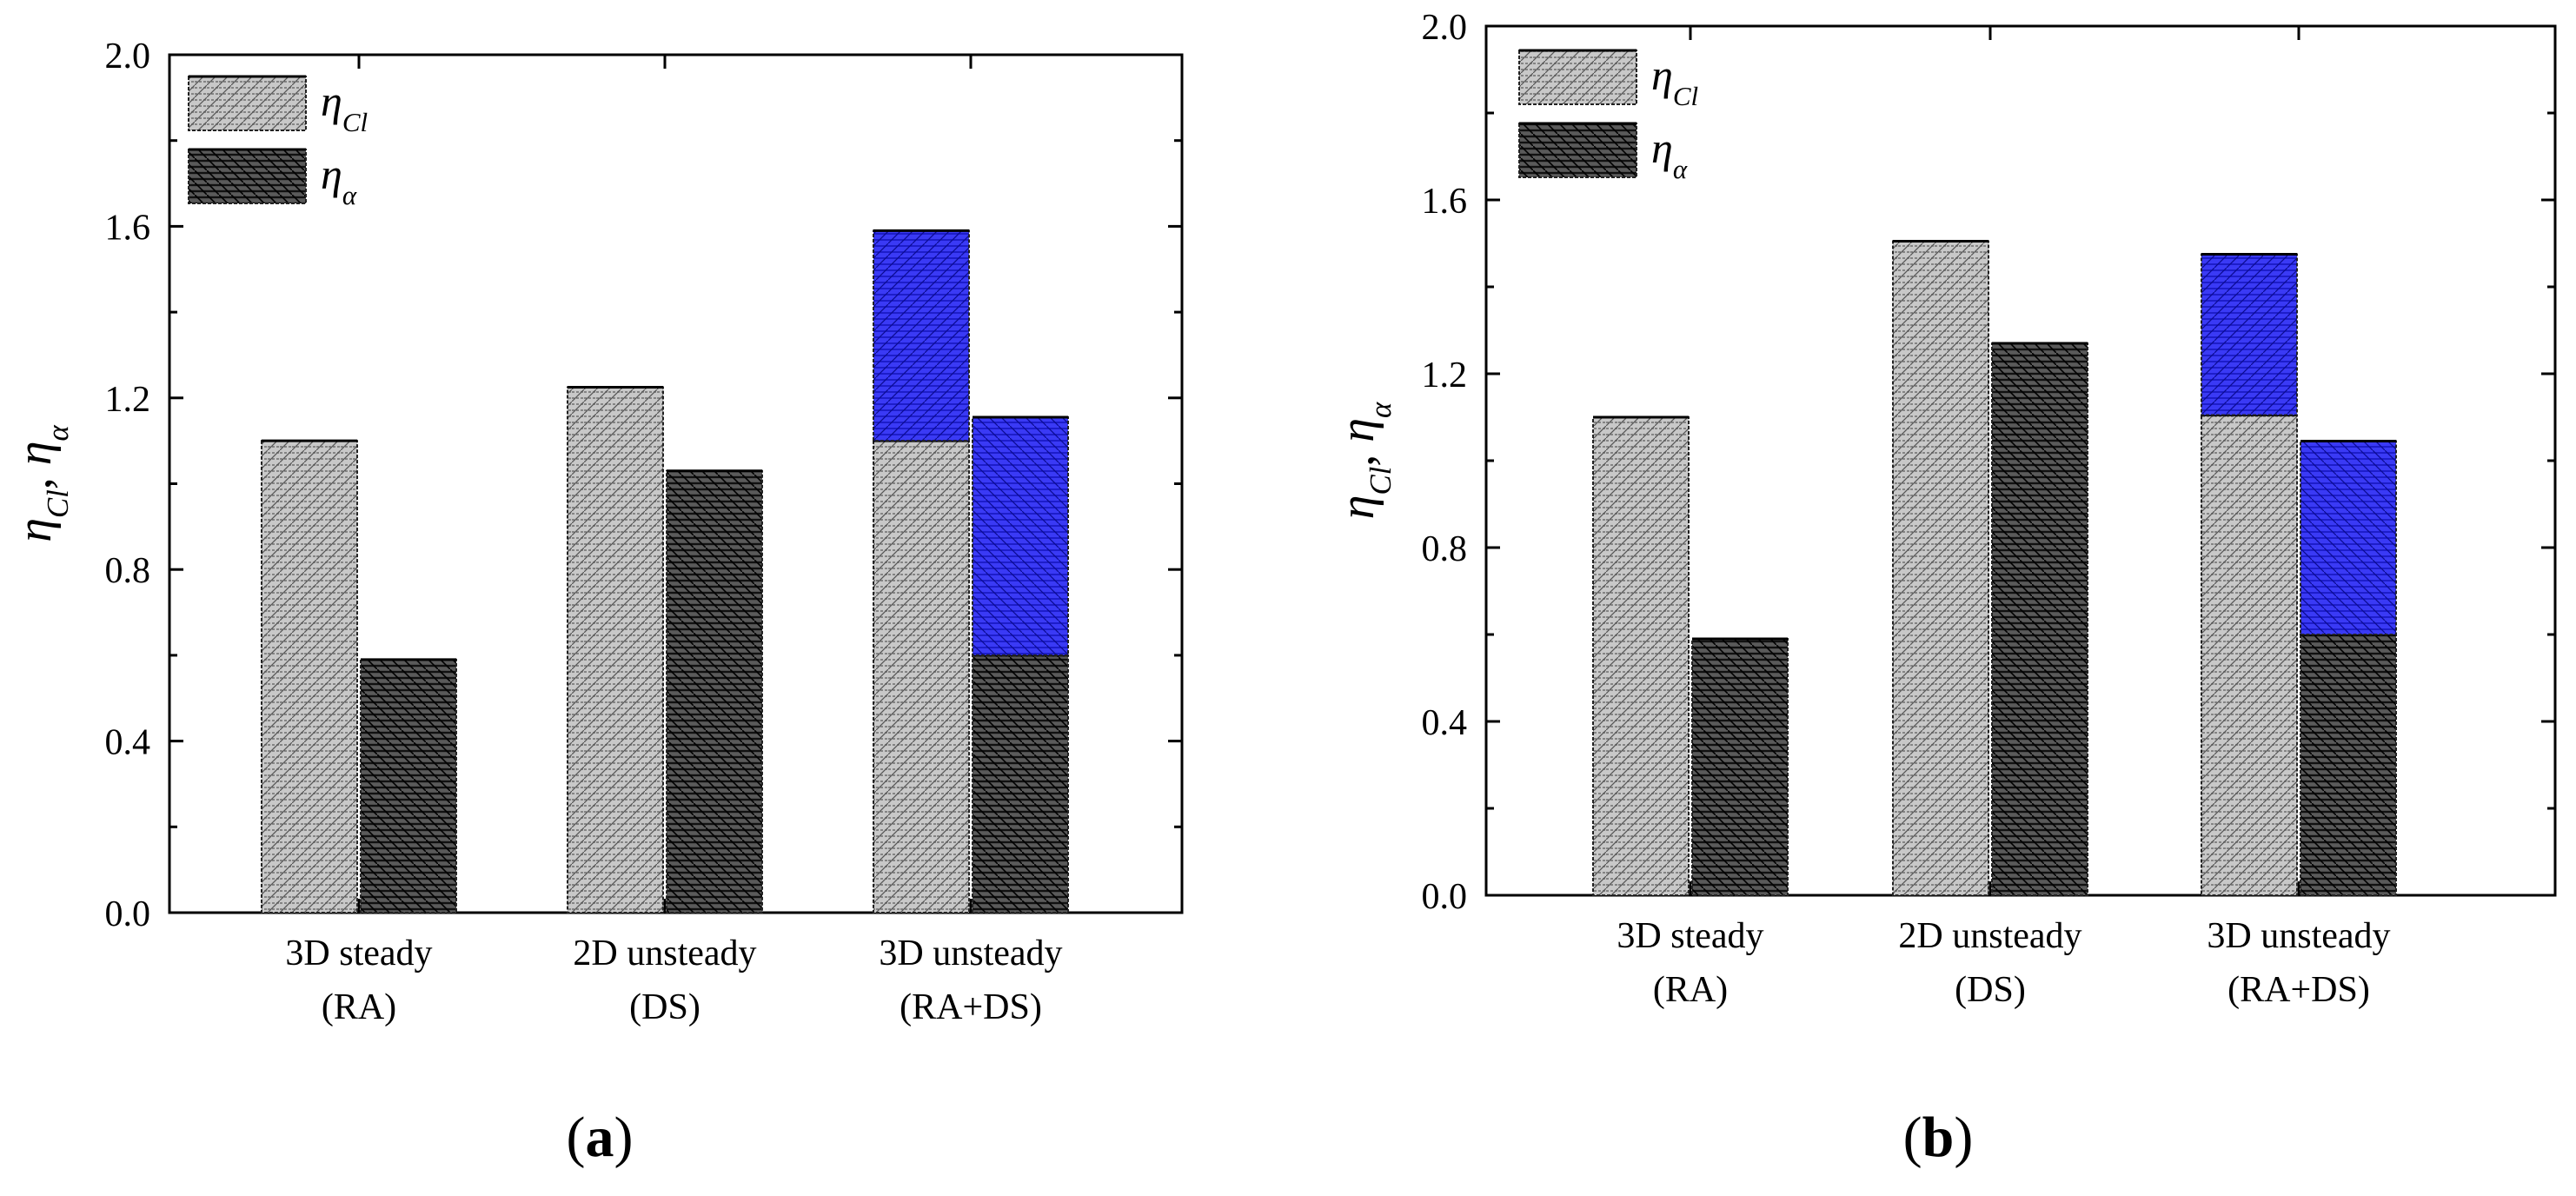 This screenshot has width=2576, height=1196. What do you see at coordinates (1938, 1137) in the screenshot?
I see `panel-label: (b)` at bounding box center [1938, 1137].